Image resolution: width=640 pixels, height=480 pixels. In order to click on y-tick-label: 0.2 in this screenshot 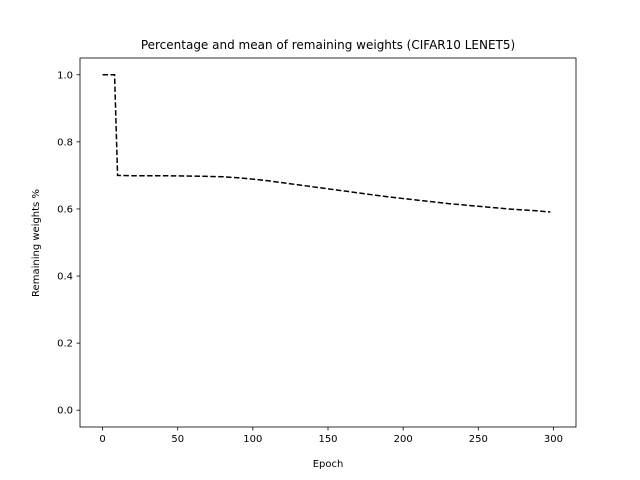, I will do `click(65, 344)`.